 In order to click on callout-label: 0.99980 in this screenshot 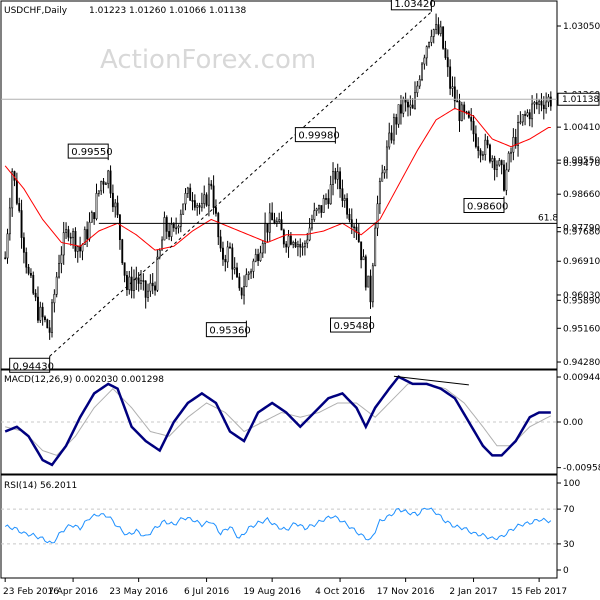, I will do `click(318, 136)`.